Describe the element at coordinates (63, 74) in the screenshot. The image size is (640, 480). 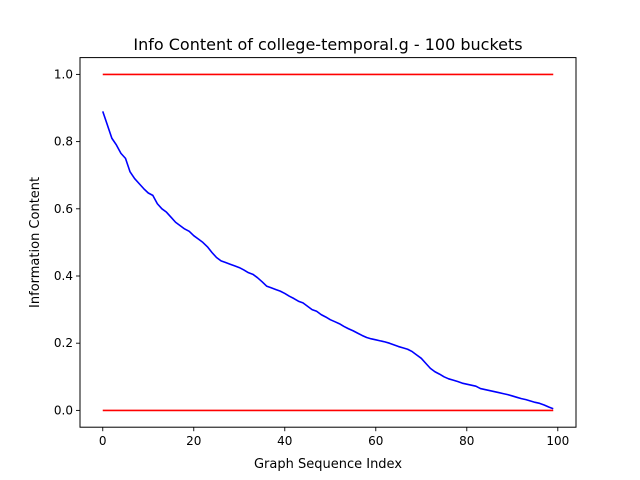
I see `y-tick-label: 1.0` at that location.